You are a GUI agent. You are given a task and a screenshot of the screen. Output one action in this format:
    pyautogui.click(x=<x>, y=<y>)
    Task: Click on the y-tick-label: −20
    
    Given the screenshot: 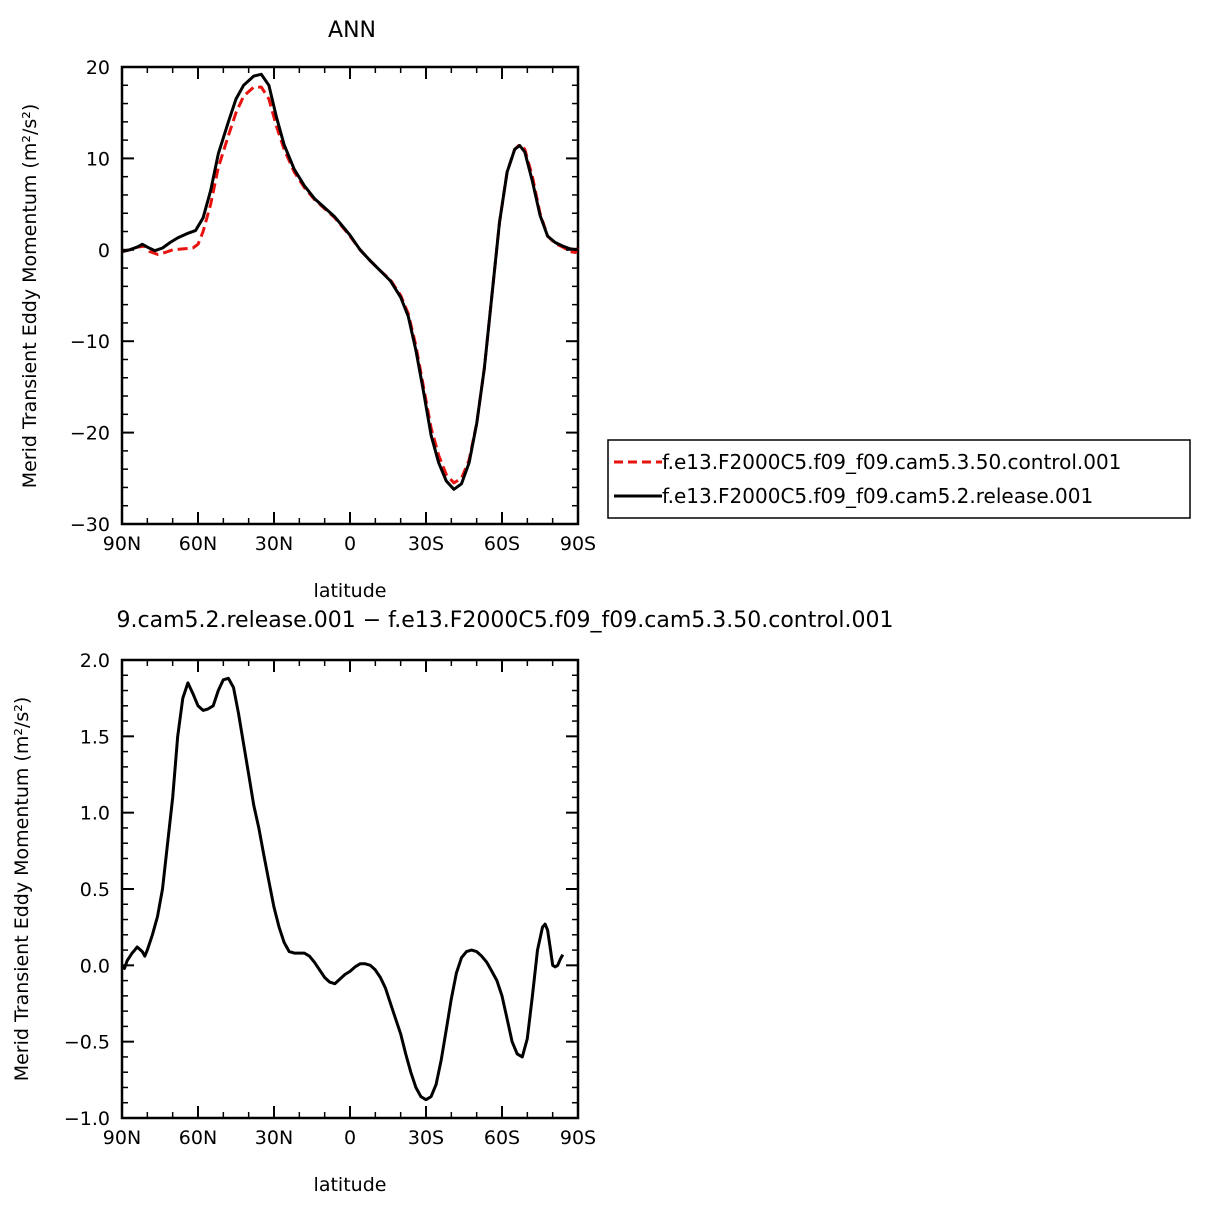 What is the action you would take?
    pyautogui.click(x=90, y=434)
    